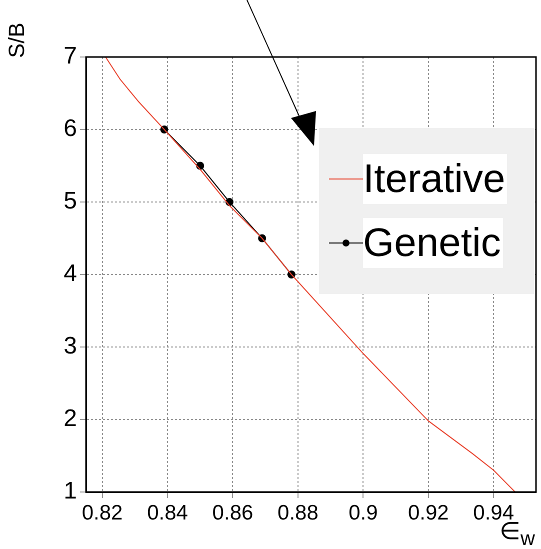  Describe the element at coordinates (428, 512) in the screenshot. I see `x-tick-label: 0.92` at that location.